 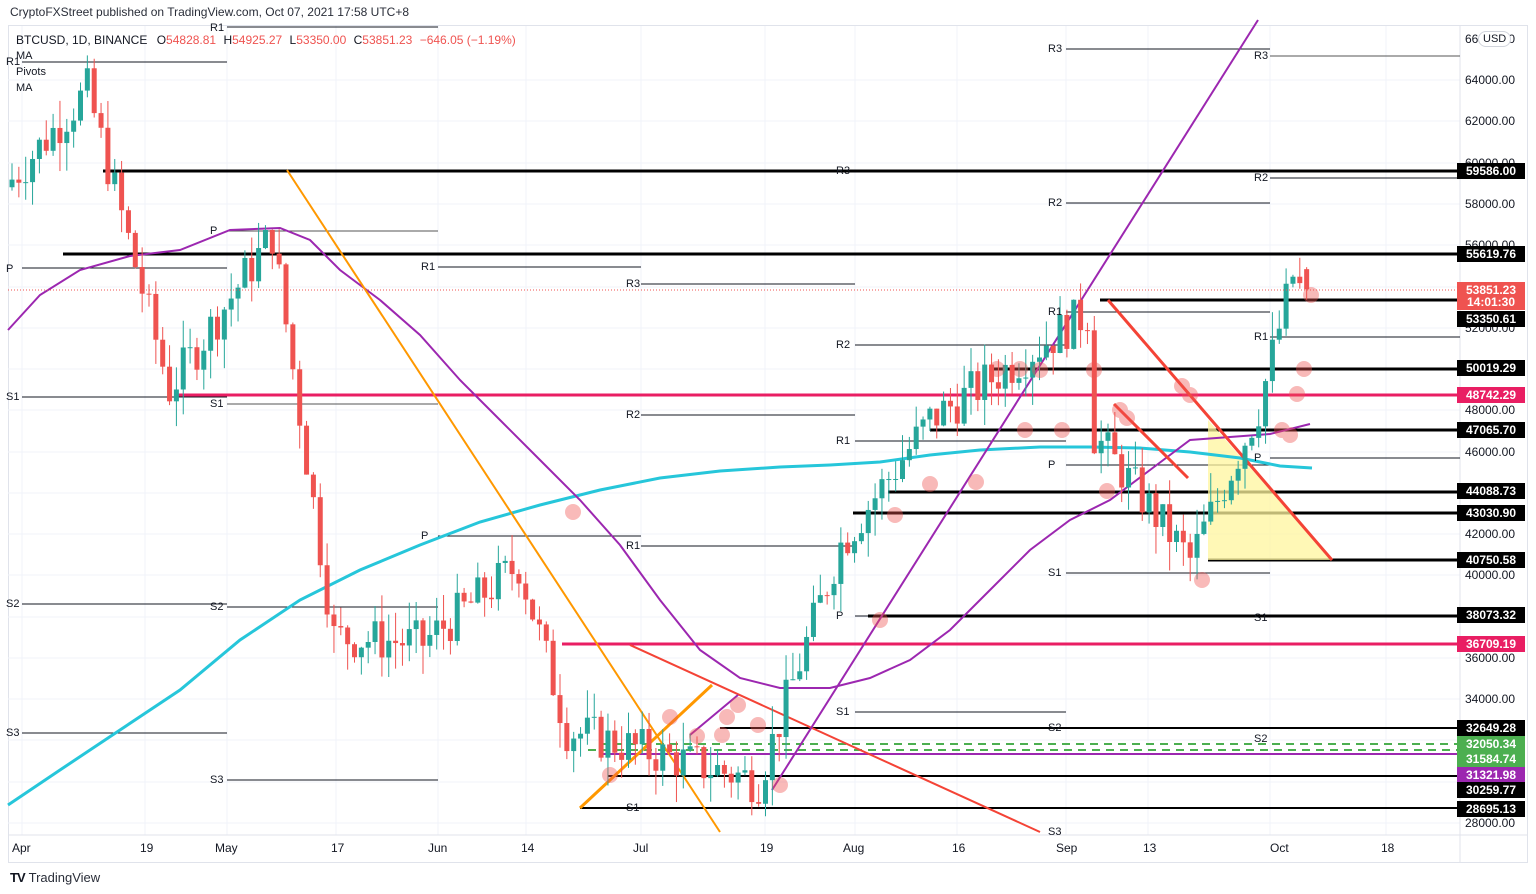 I want to click on price-badge: 48742.29, so click(x=1491, y=395).